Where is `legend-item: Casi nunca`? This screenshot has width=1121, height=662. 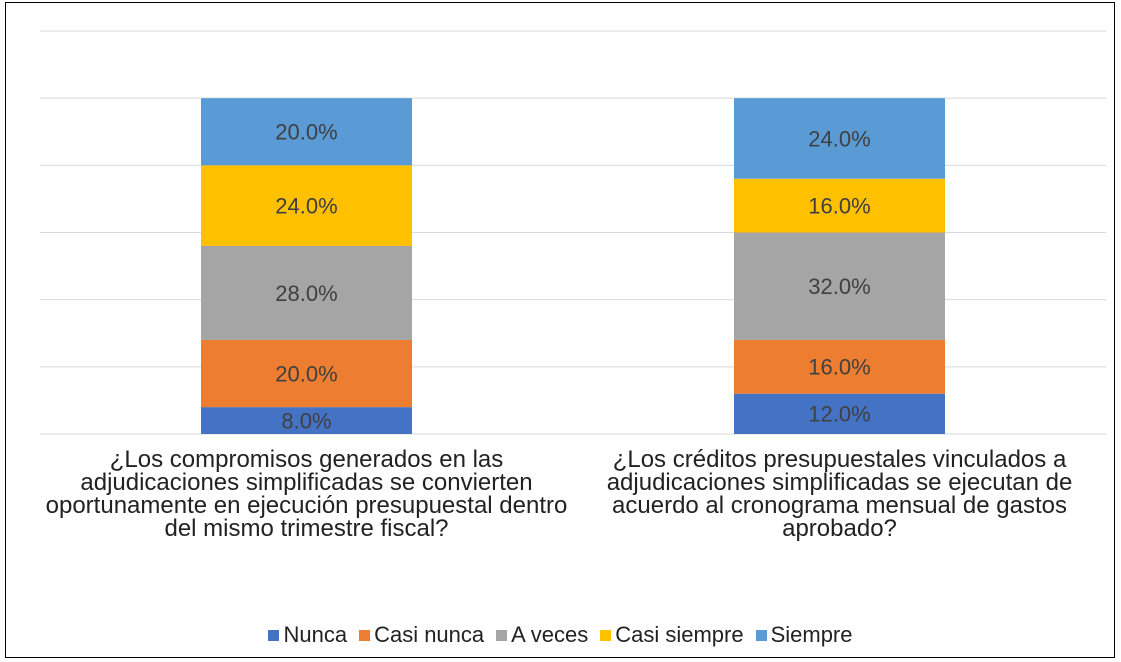 legend-item: Casi nunca is located at coordinates (421, 635).